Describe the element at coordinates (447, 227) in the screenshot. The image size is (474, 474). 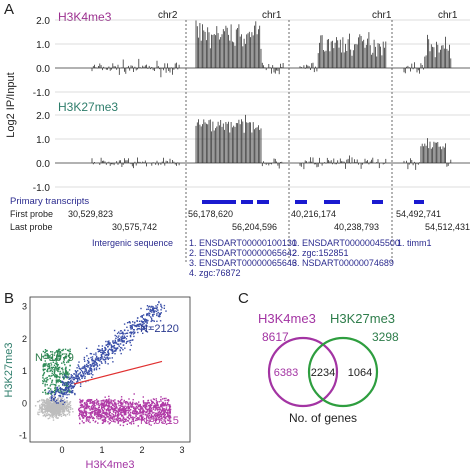
I see `last-probe-4: 54,512,431` at that location.